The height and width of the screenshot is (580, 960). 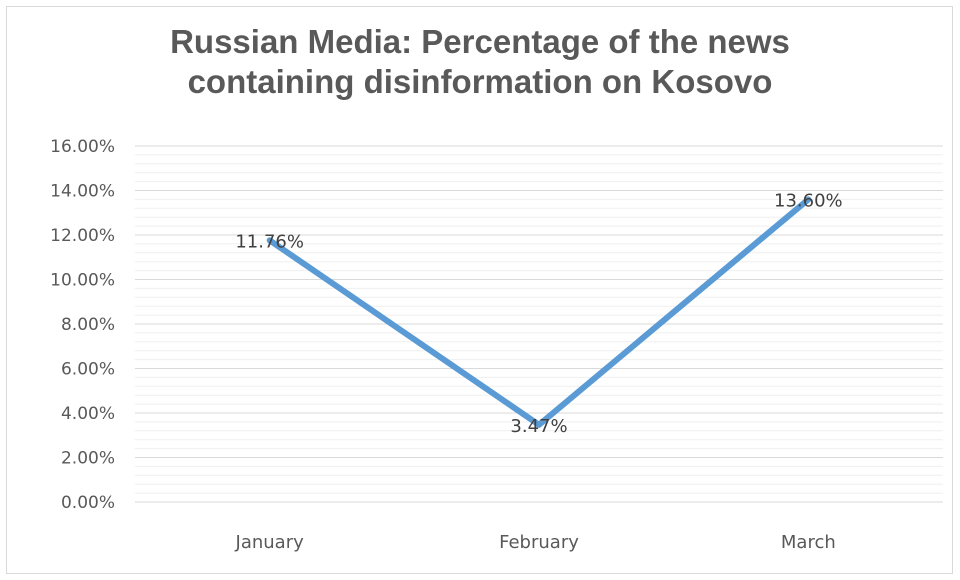 I want to click on y-tick-label: 14.00%, so click(x=82, y=192).